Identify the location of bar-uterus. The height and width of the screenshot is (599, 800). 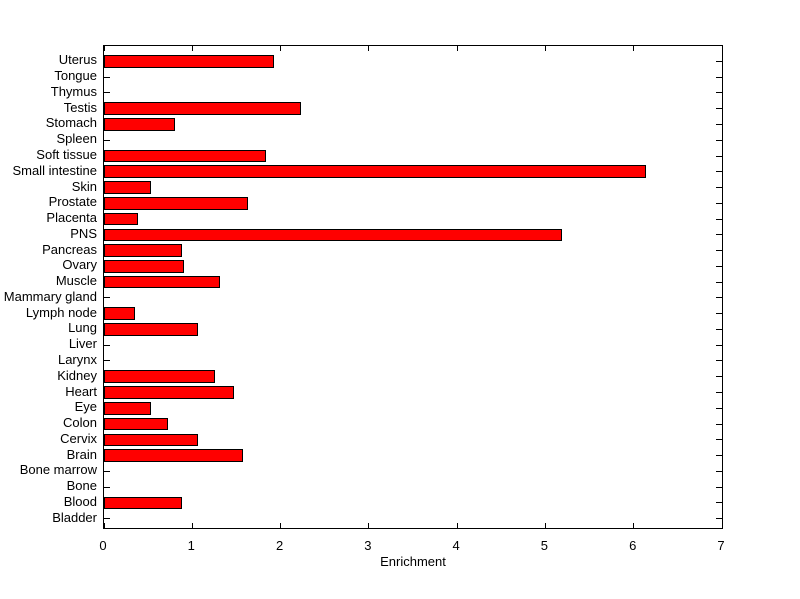
(189, 61).